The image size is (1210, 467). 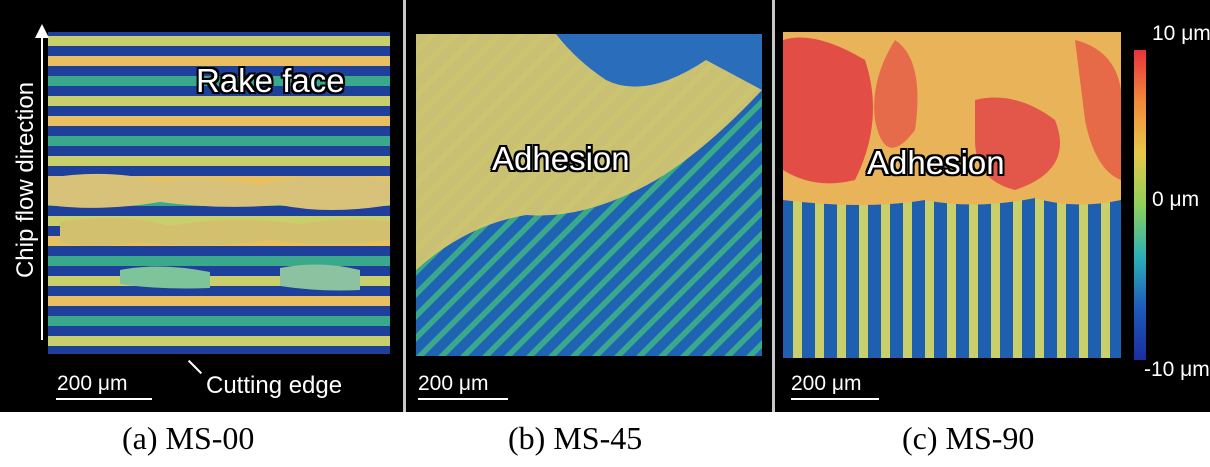 I want to click on rake-face-label: Rake face, so click(x=270, y=80).